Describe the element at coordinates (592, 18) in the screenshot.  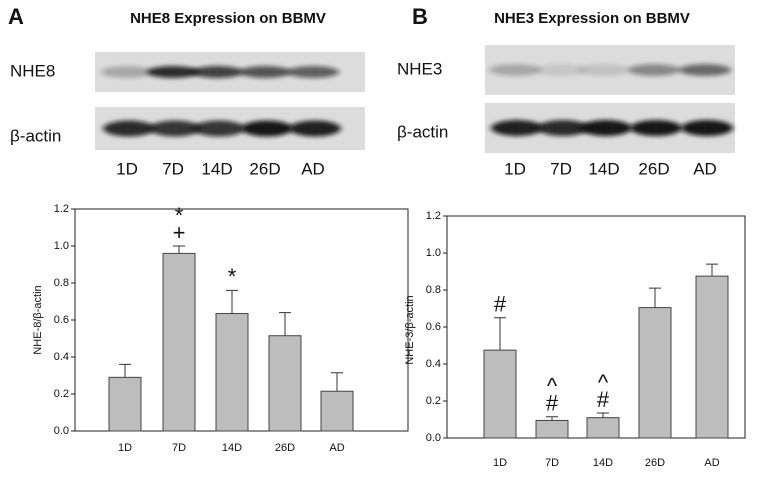
I see `panel-title: NHE3 Expression on BBMV` at that location.